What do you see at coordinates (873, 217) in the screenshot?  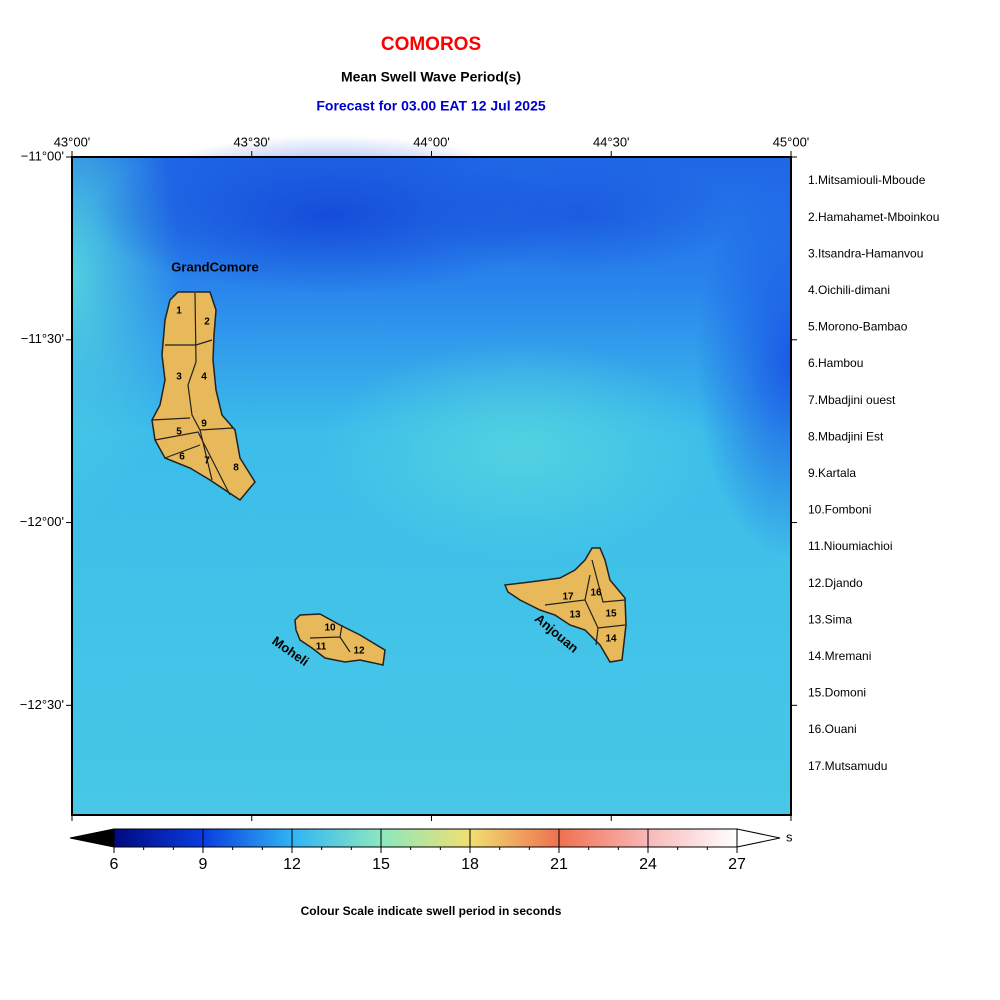 I see `legend-entry: 2.Hamahamet-Mboinkou` at bounding box center [873, 217].